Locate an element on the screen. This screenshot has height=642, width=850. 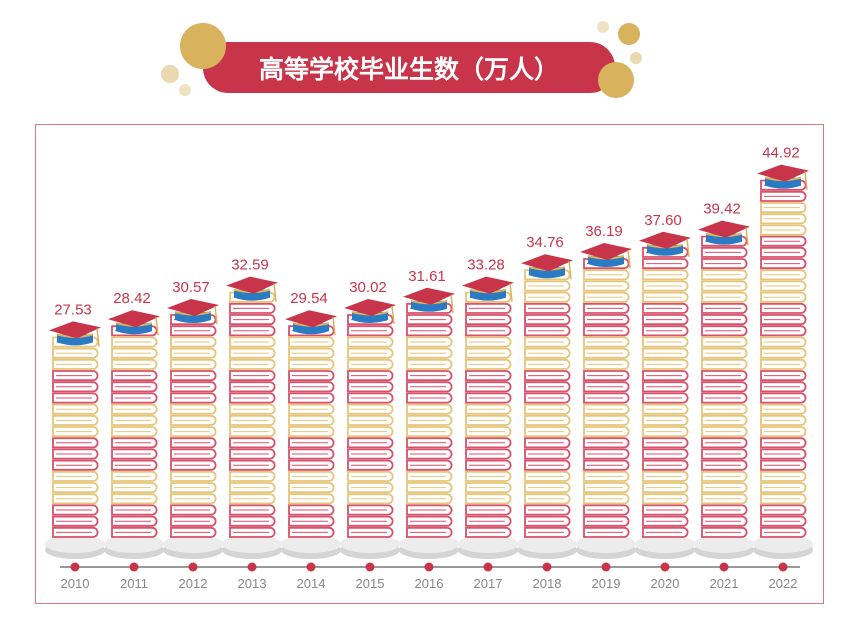
value-label: 32.59 is located at coordinates (250, 265).